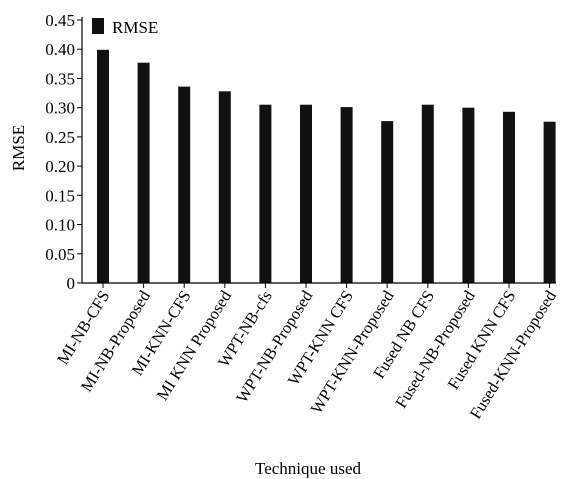 This screenshot has width=561, height=479. What do you see at coordinates (308, 468) in the screenshot?
I see `x-axis-title: Technique used` at bounding box center [308, 468].